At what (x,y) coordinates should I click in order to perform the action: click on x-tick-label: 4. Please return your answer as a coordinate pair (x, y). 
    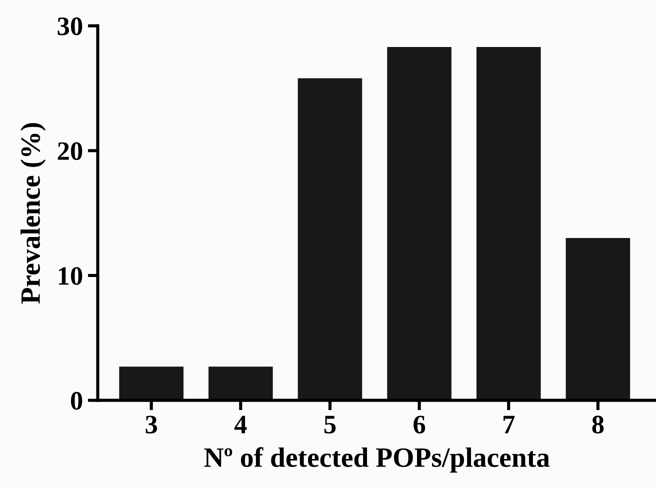
    Looking at the image, I should click on (240, 425).